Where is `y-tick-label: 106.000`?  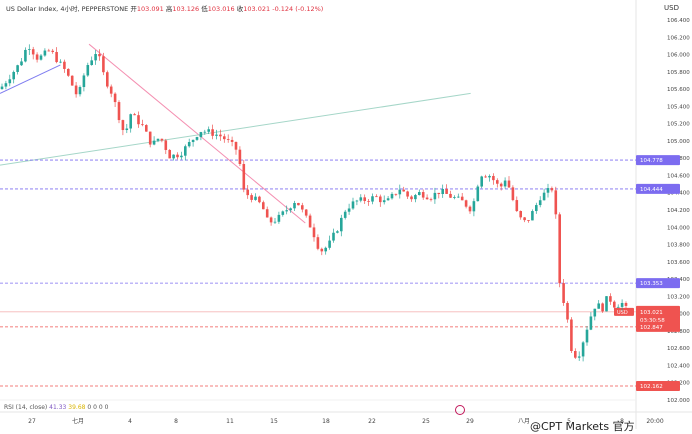 y-tick-label: 106.000 is located at coordinates (678, 56).